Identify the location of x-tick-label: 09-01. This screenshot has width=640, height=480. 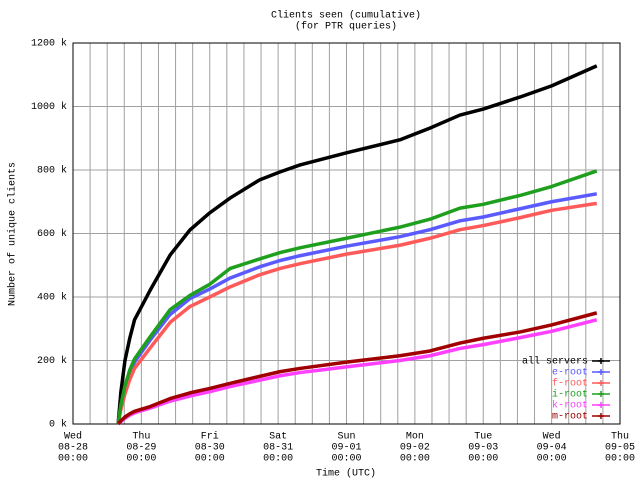
(346, 448).